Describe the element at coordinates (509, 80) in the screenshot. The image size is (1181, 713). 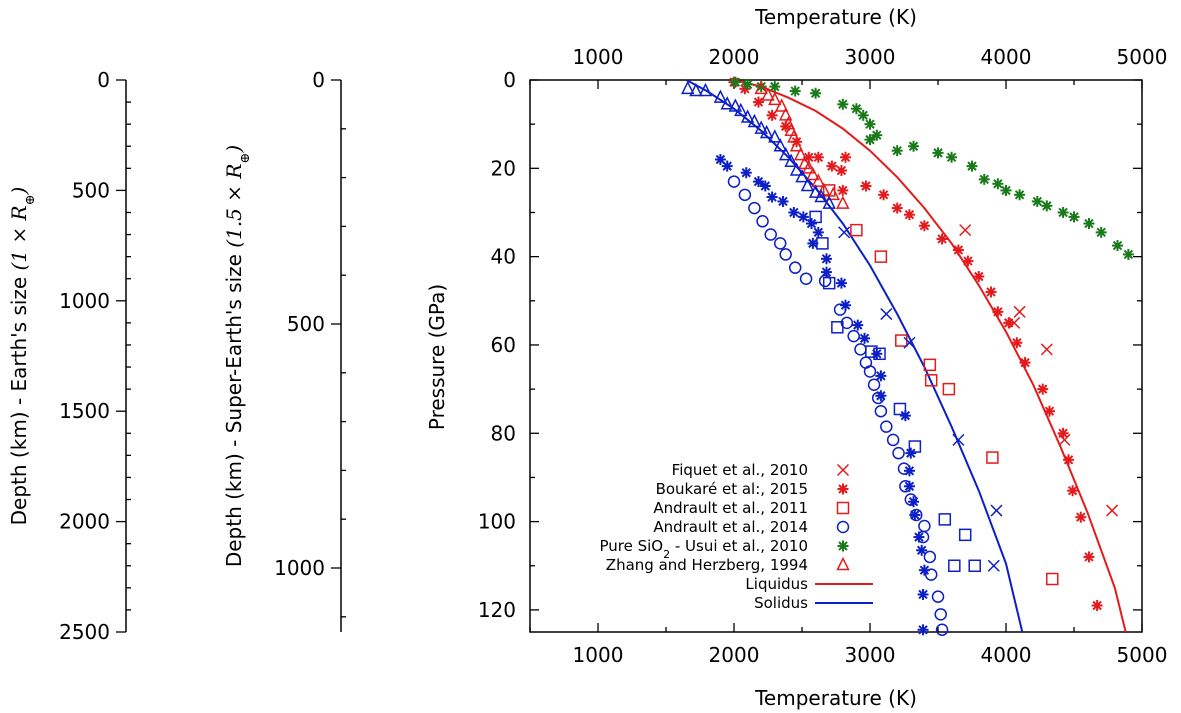
I see `y-tick-label: 0` at that location.